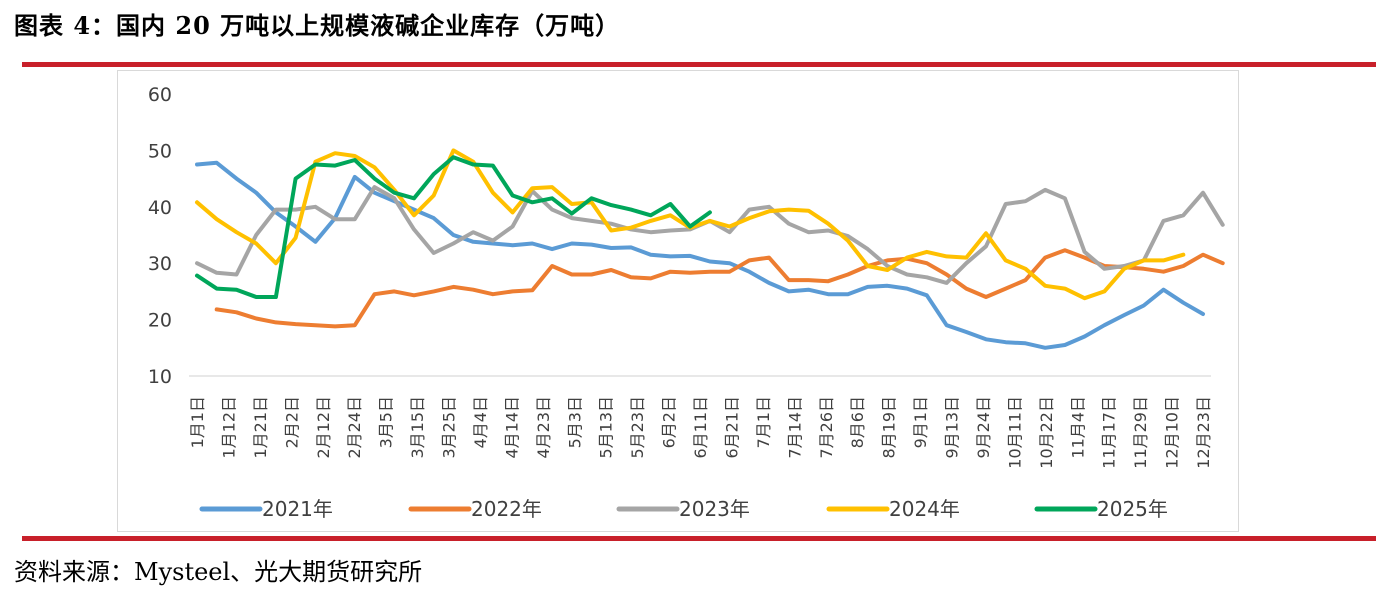 This screenshot has height=594, width=1396. I want to click on y-tick-label: 30, so click(160, 264).